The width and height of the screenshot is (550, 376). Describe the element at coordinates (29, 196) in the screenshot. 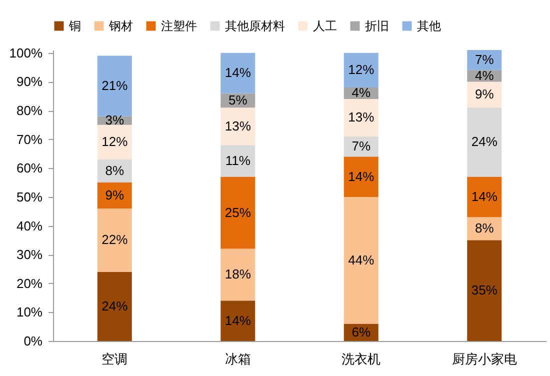

I see `y-tick-label: 50%` at that location.